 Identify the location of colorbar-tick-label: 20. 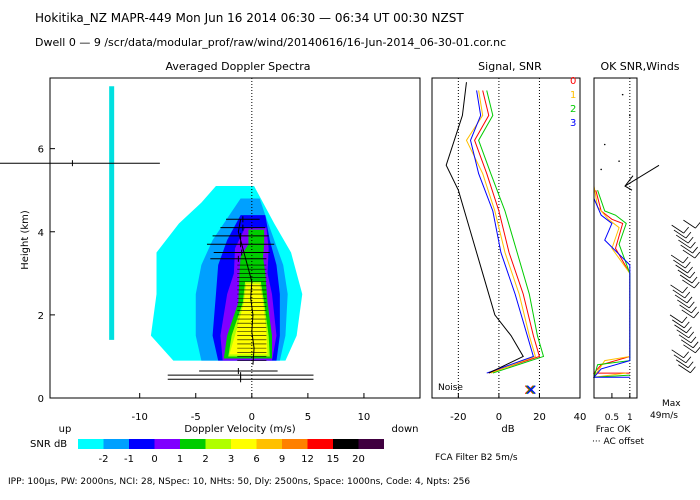
(358, 459).